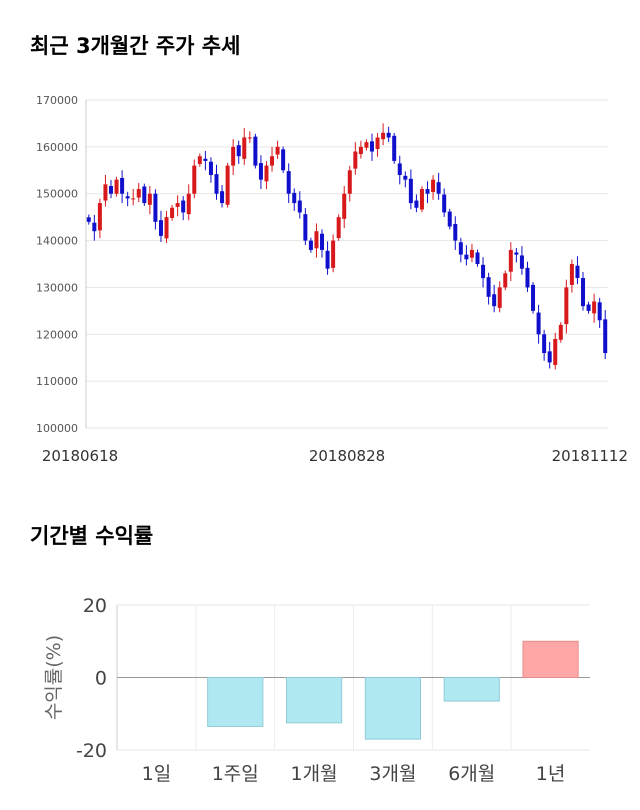  I want to click on y-tick-label: 100000, so click(57, 428).